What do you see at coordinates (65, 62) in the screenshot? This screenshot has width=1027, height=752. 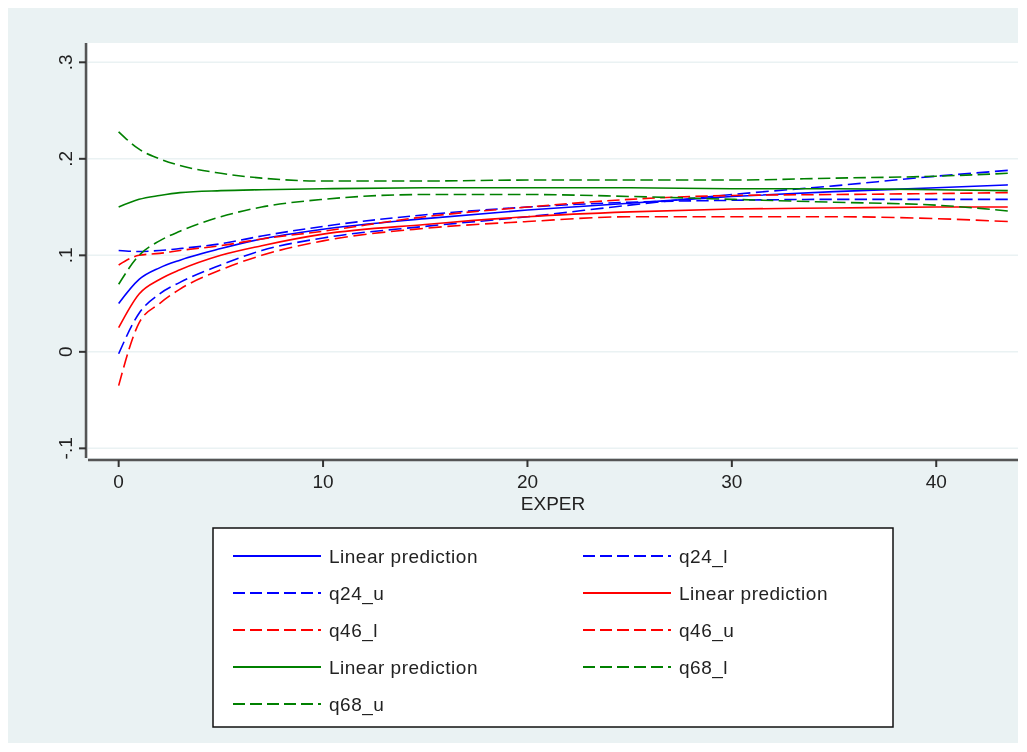 I see `y-tick-label: .3` at bounding box center [65, 62].